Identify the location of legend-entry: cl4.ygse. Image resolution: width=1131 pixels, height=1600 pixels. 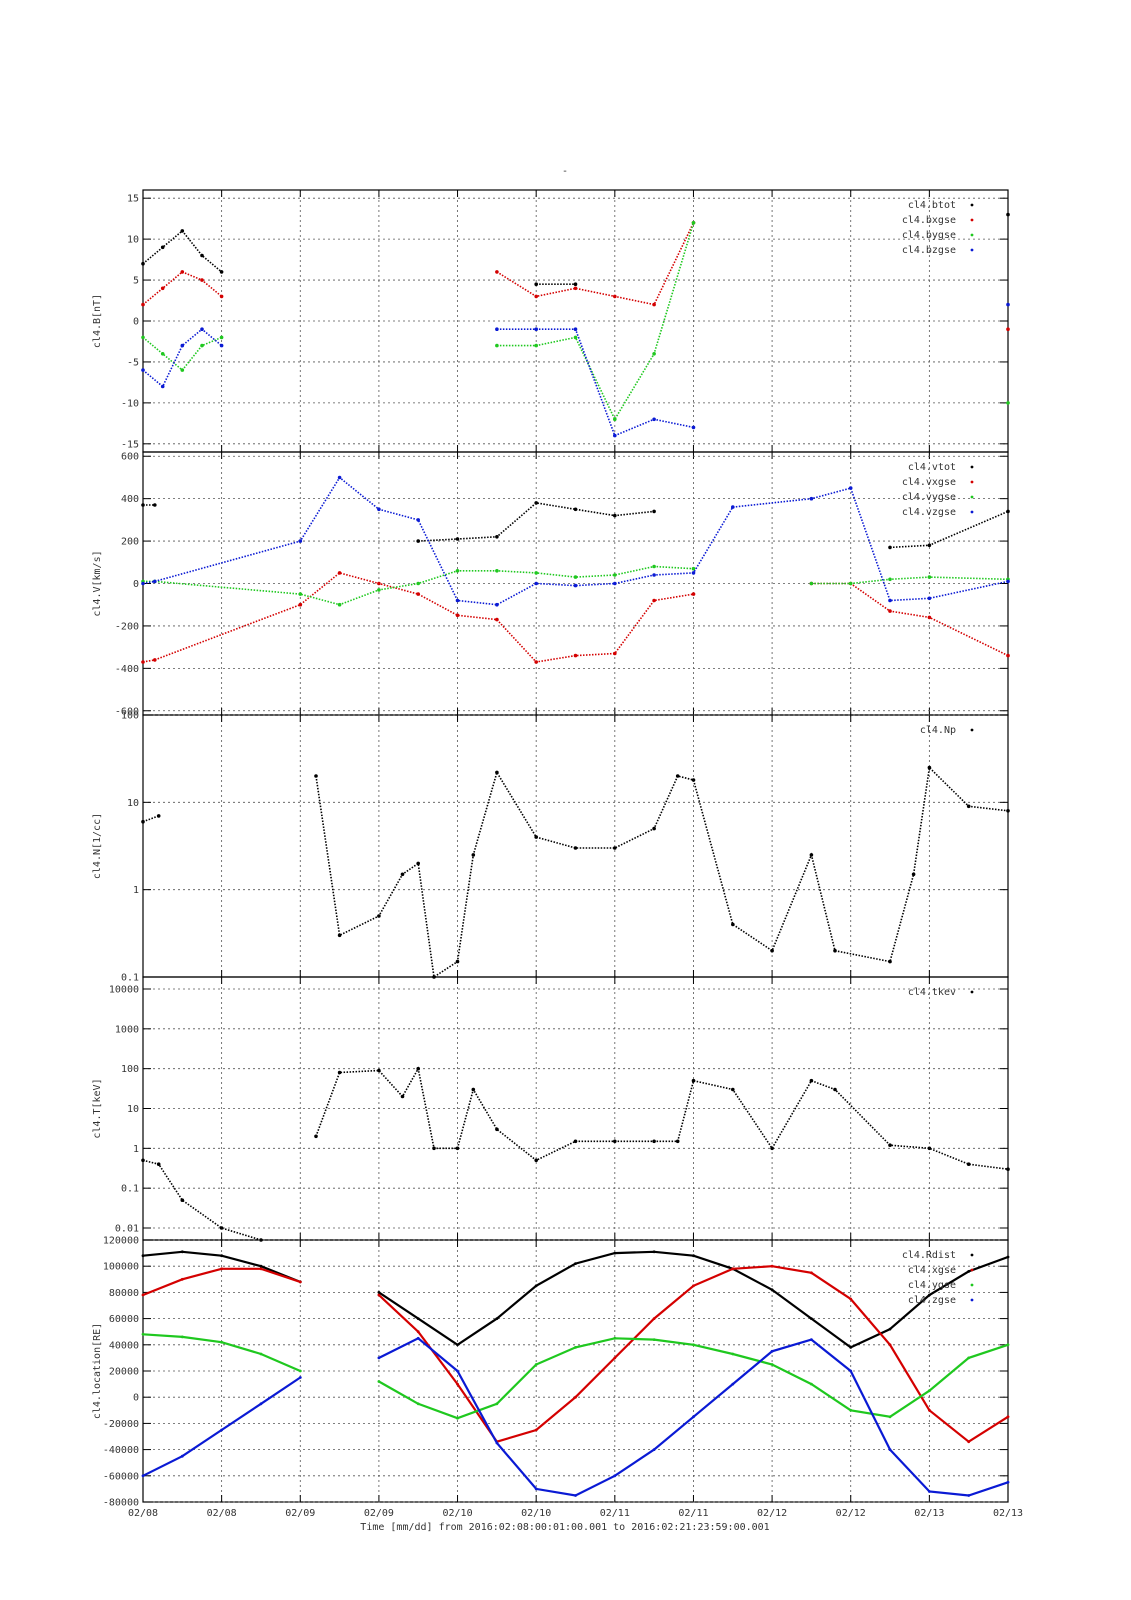
(932, 1285).